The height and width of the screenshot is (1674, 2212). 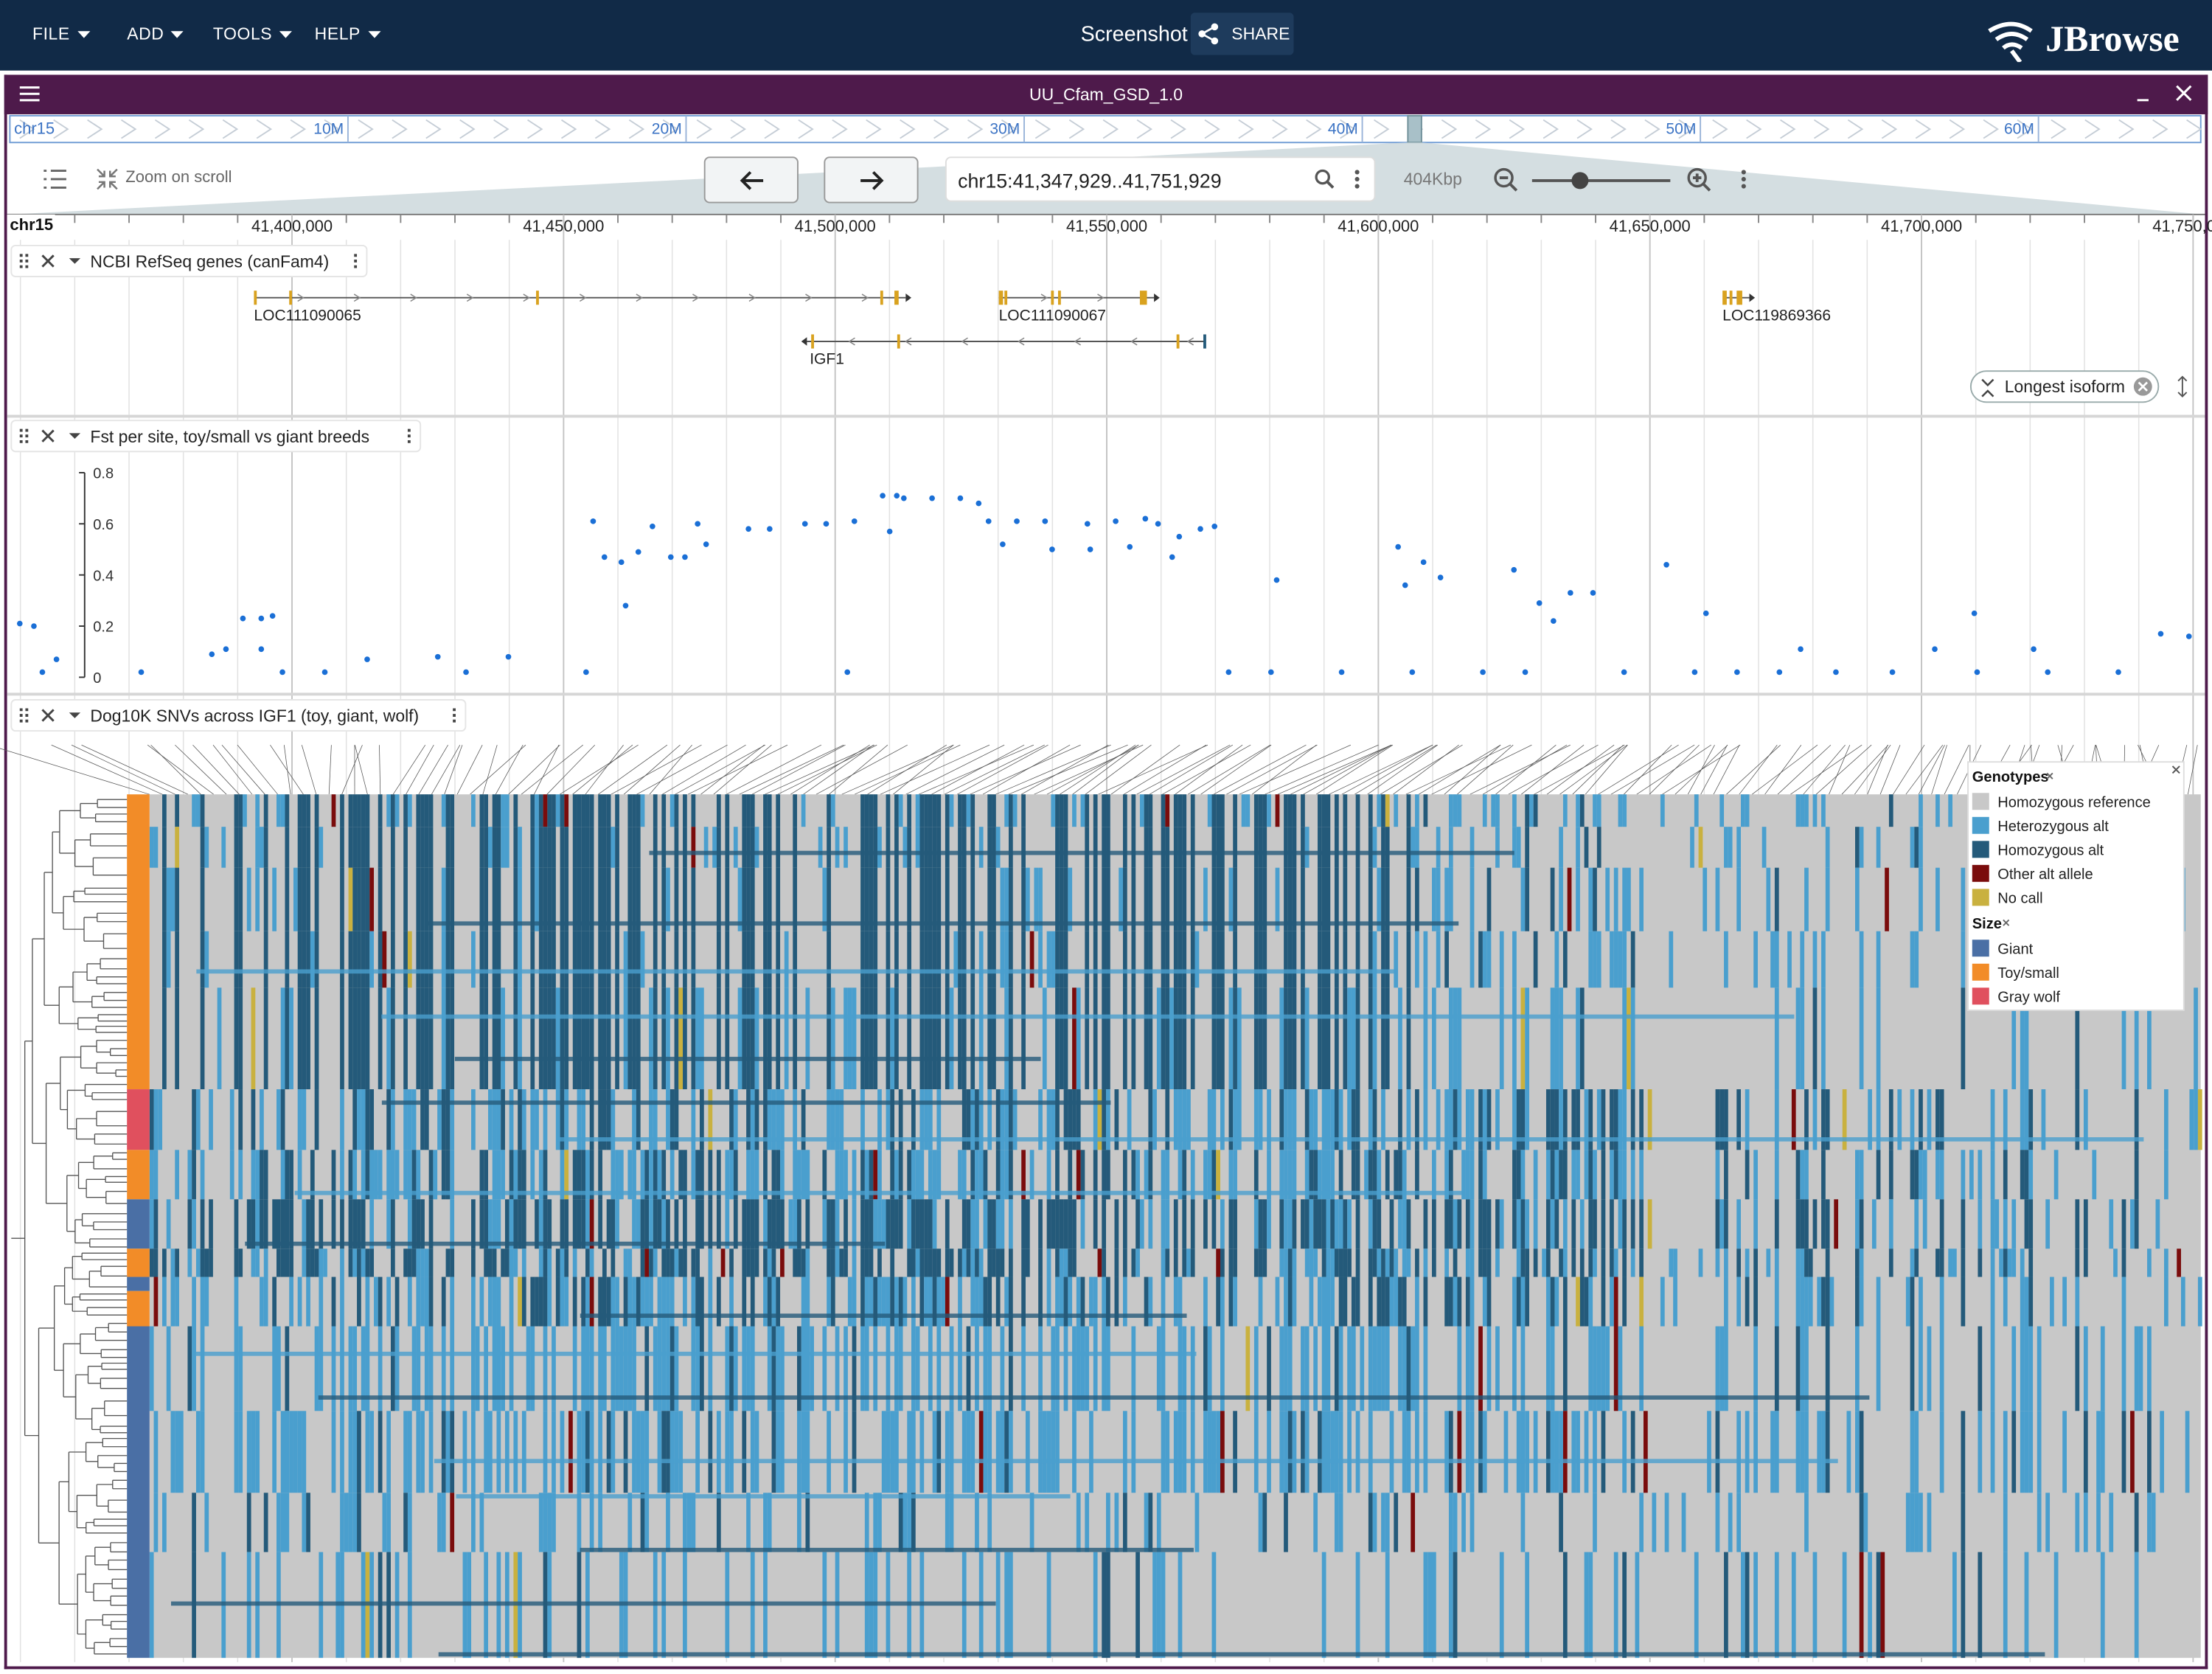 I want to click on zoom-in-icon, so click(x=1700, y=181).